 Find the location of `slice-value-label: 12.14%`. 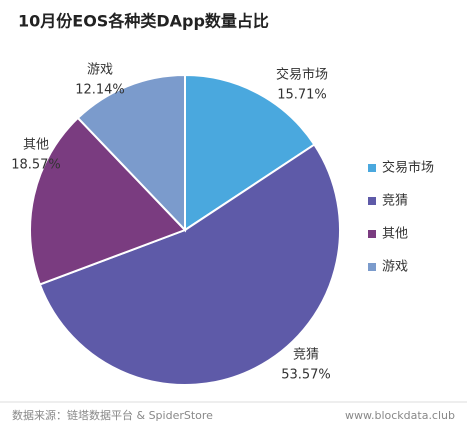

slice-value-label: 12.14% is located at coordinates (100, 90).